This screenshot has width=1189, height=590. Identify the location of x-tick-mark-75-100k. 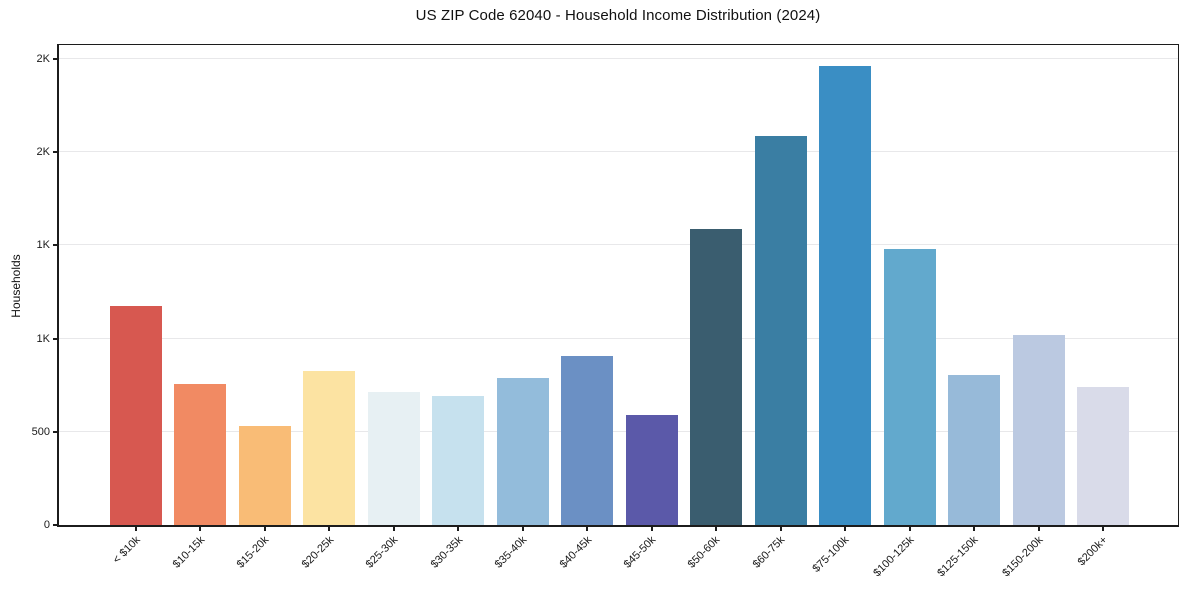
(845, 528).